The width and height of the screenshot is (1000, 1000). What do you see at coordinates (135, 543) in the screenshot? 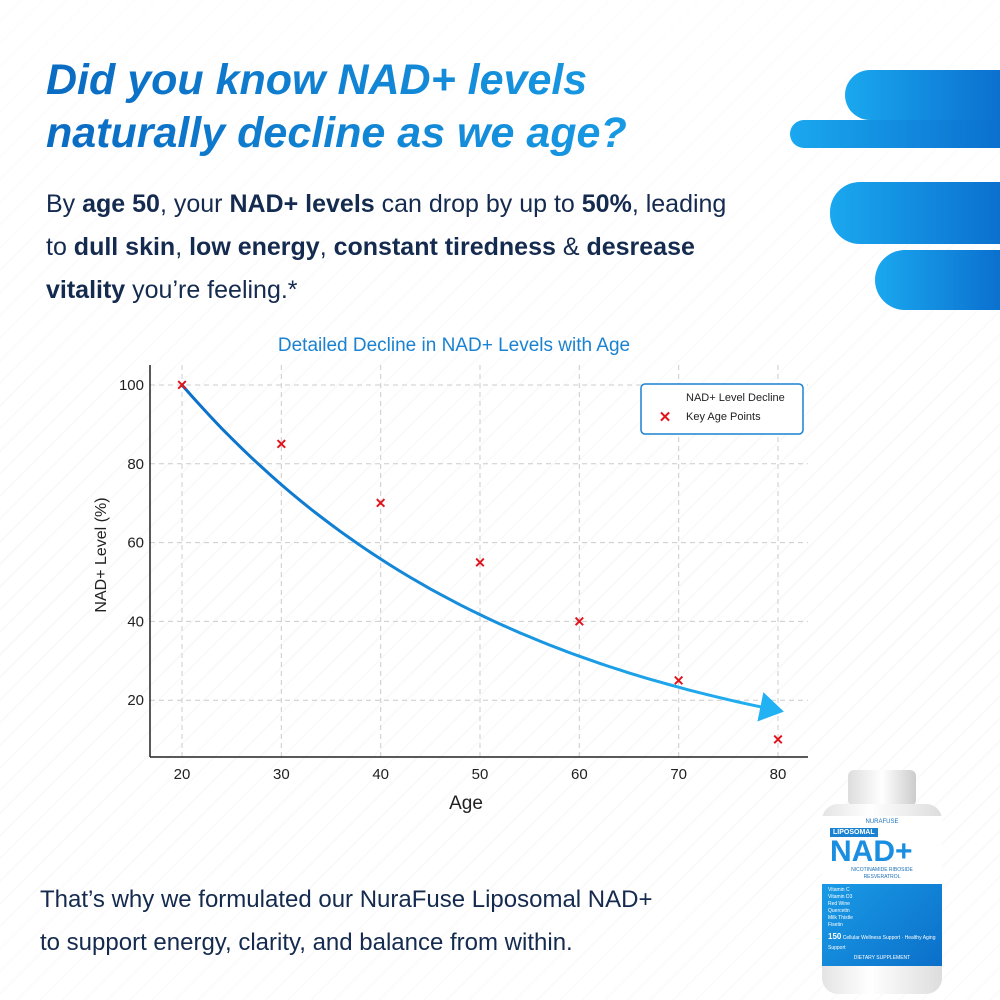
I see `y-tick-label: 60` at bounding box center [135, 543].